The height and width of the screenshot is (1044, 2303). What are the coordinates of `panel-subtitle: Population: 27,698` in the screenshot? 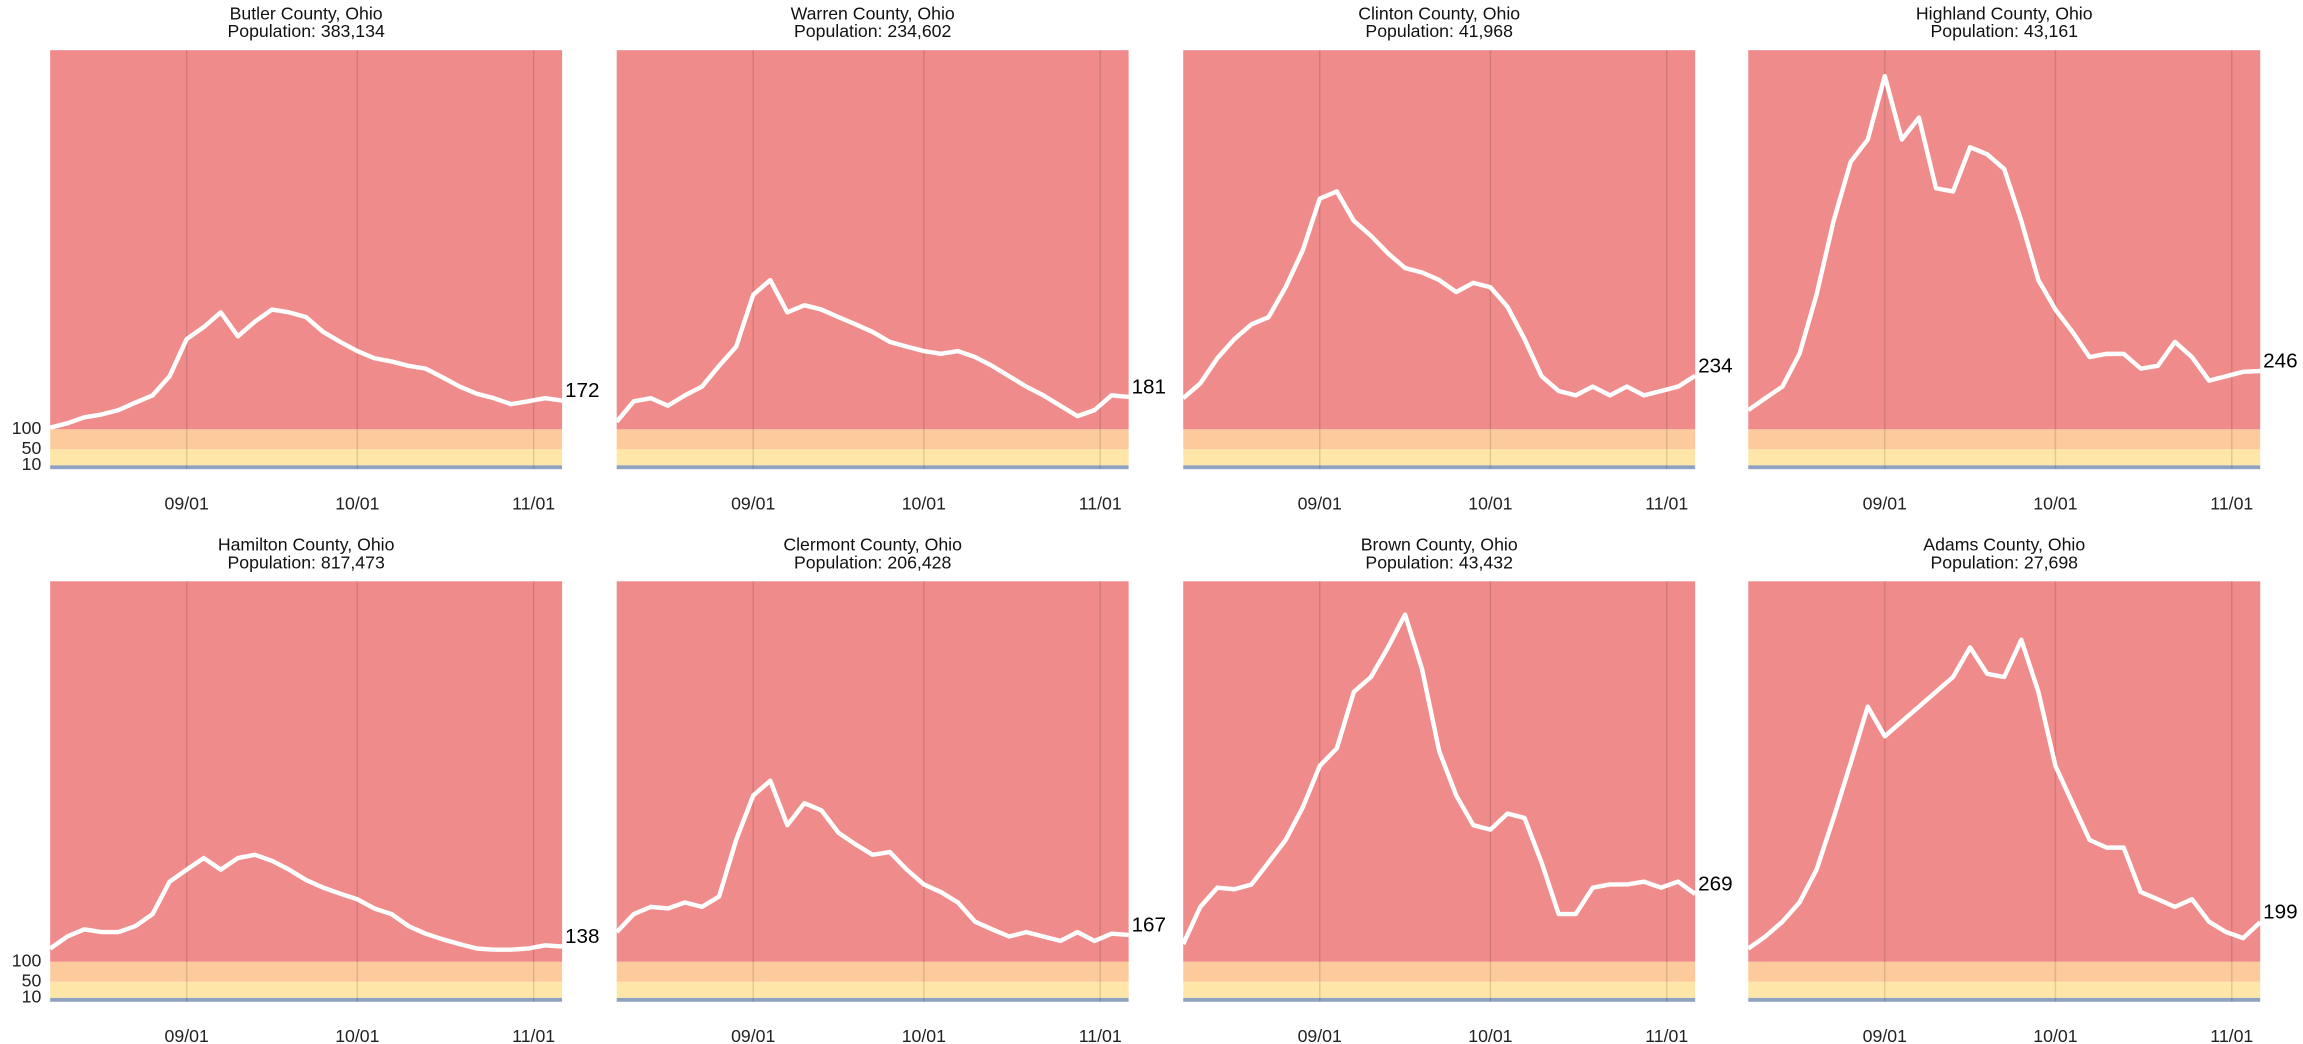 It's located at (2004, 562).